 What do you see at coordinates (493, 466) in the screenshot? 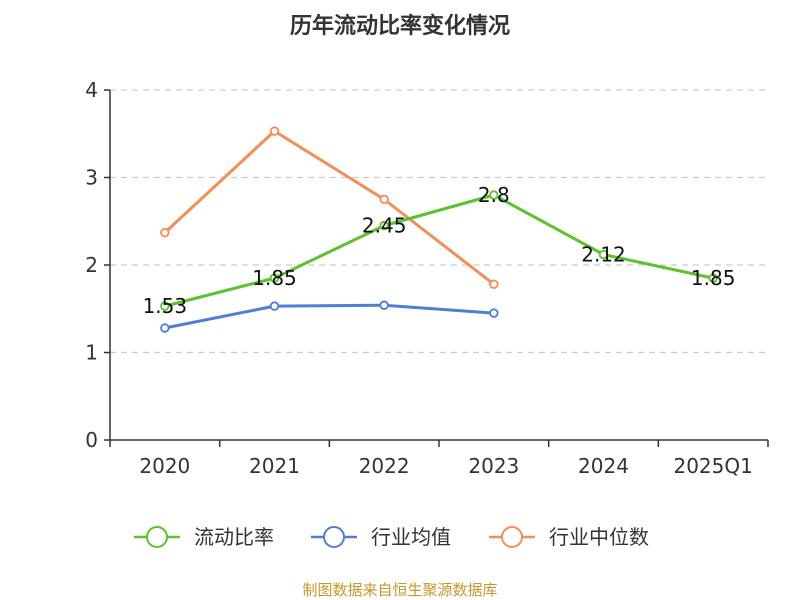
I see `x-tick-label: 2023` at bounding box center [493, 466].